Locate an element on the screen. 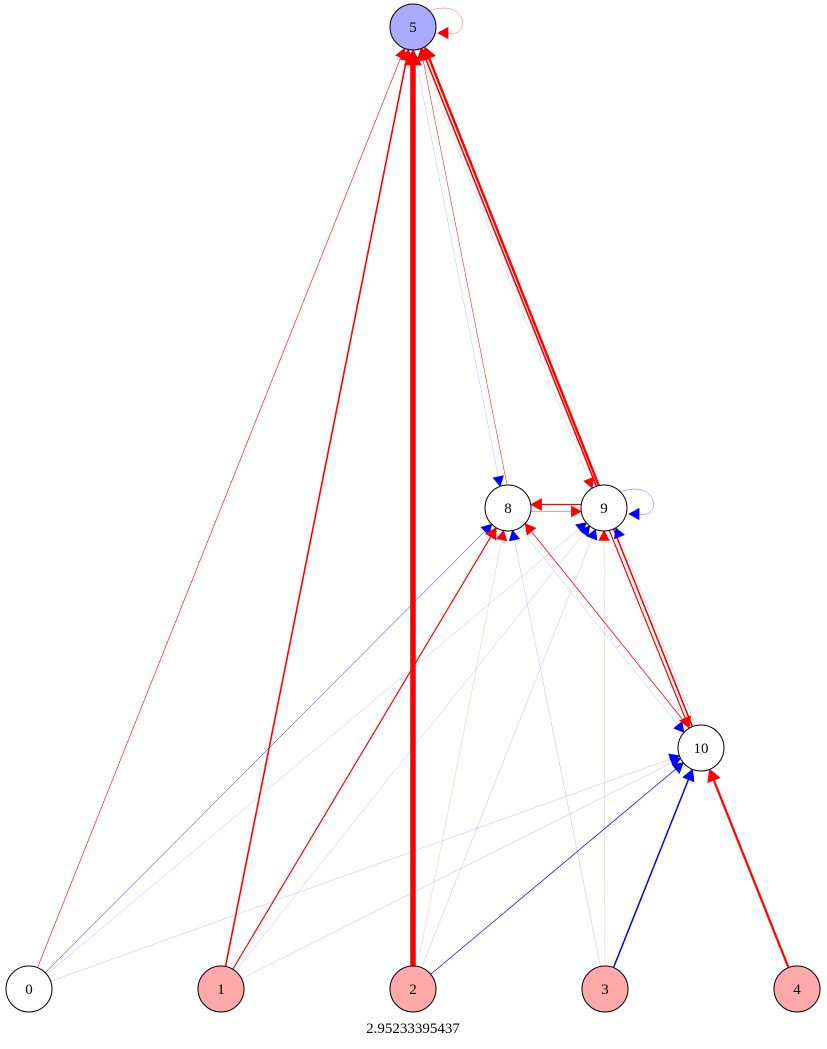  graph-caption: 2.95233395437 is located at coordinates (413, 1029).